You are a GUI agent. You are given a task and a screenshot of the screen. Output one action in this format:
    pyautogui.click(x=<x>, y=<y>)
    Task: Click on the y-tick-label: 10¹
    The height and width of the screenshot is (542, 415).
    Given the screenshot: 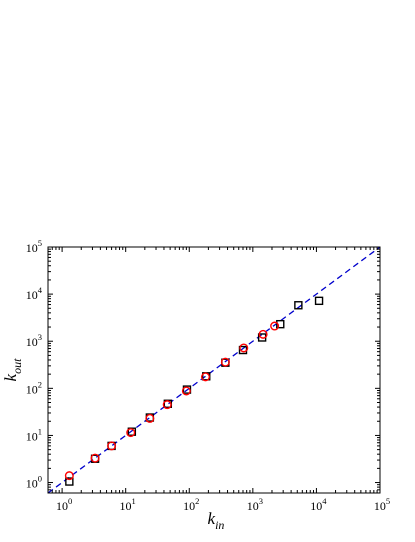 What is the action you would take?
    pyautogui.click(x=34, y=434)
    